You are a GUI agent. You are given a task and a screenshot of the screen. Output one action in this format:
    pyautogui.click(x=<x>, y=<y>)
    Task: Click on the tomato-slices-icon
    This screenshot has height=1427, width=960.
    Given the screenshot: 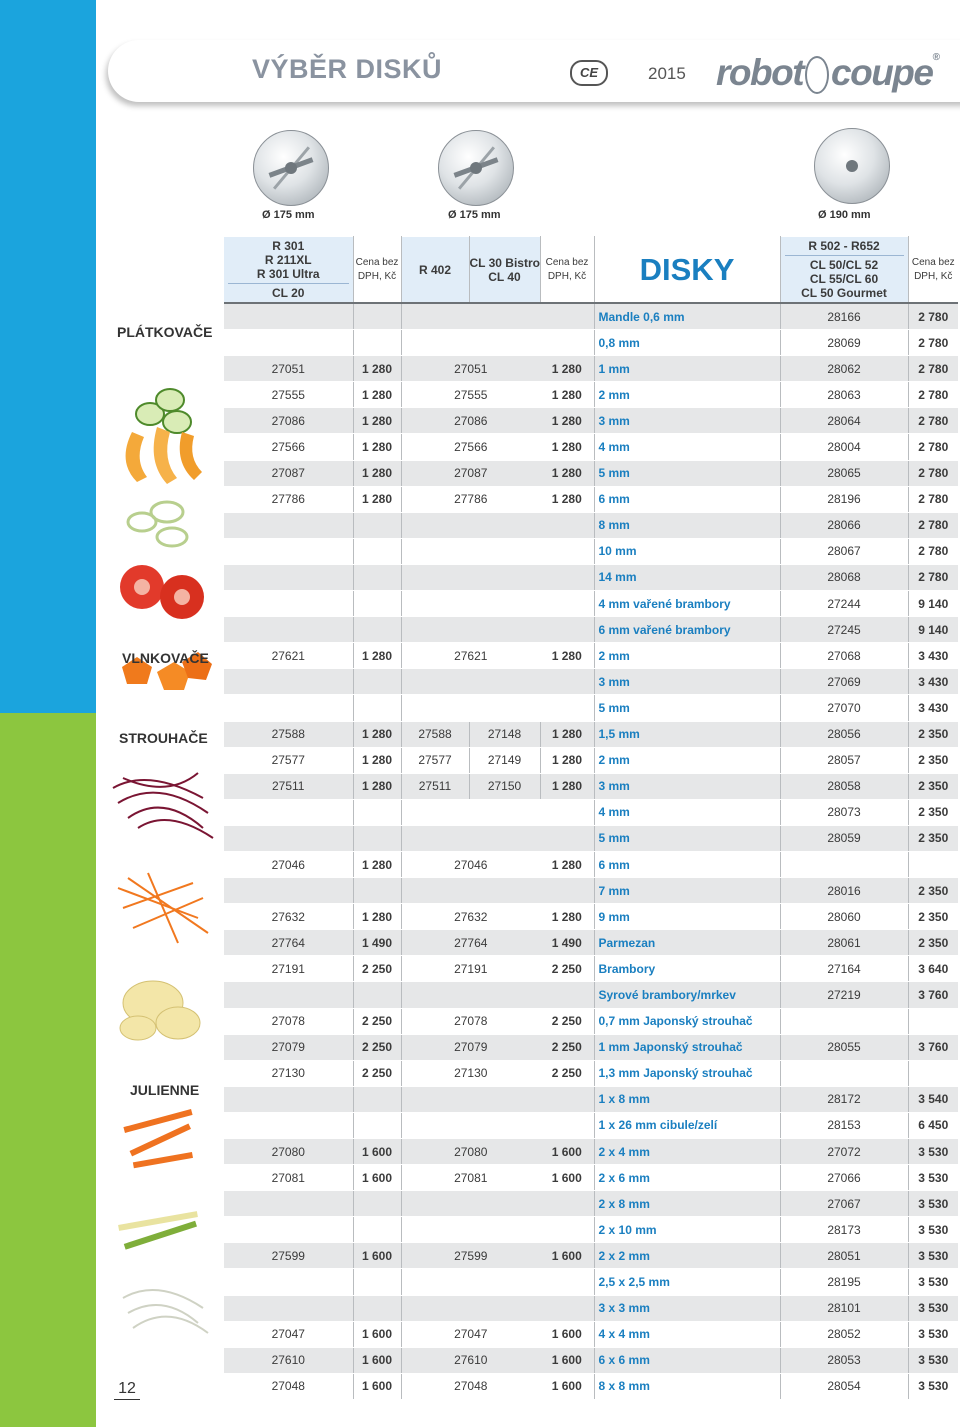 What is the action you would take?
    pyautogui.click(x=162, y=592)
    